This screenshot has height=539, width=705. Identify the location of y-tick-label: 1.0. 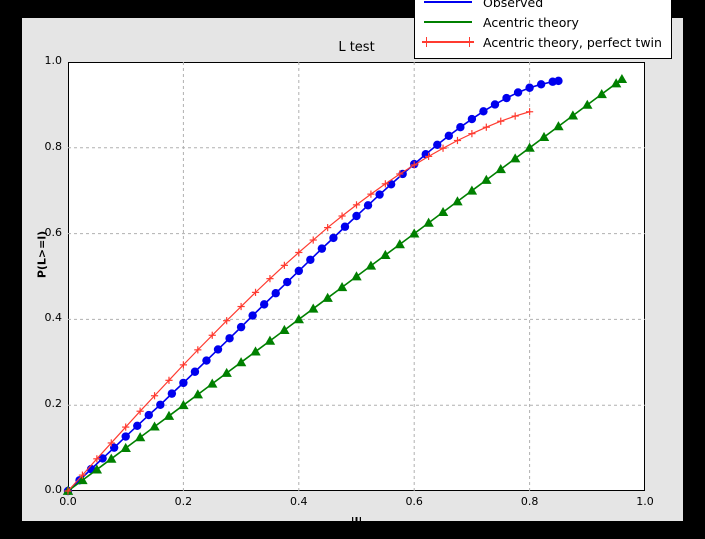
(53, 60).